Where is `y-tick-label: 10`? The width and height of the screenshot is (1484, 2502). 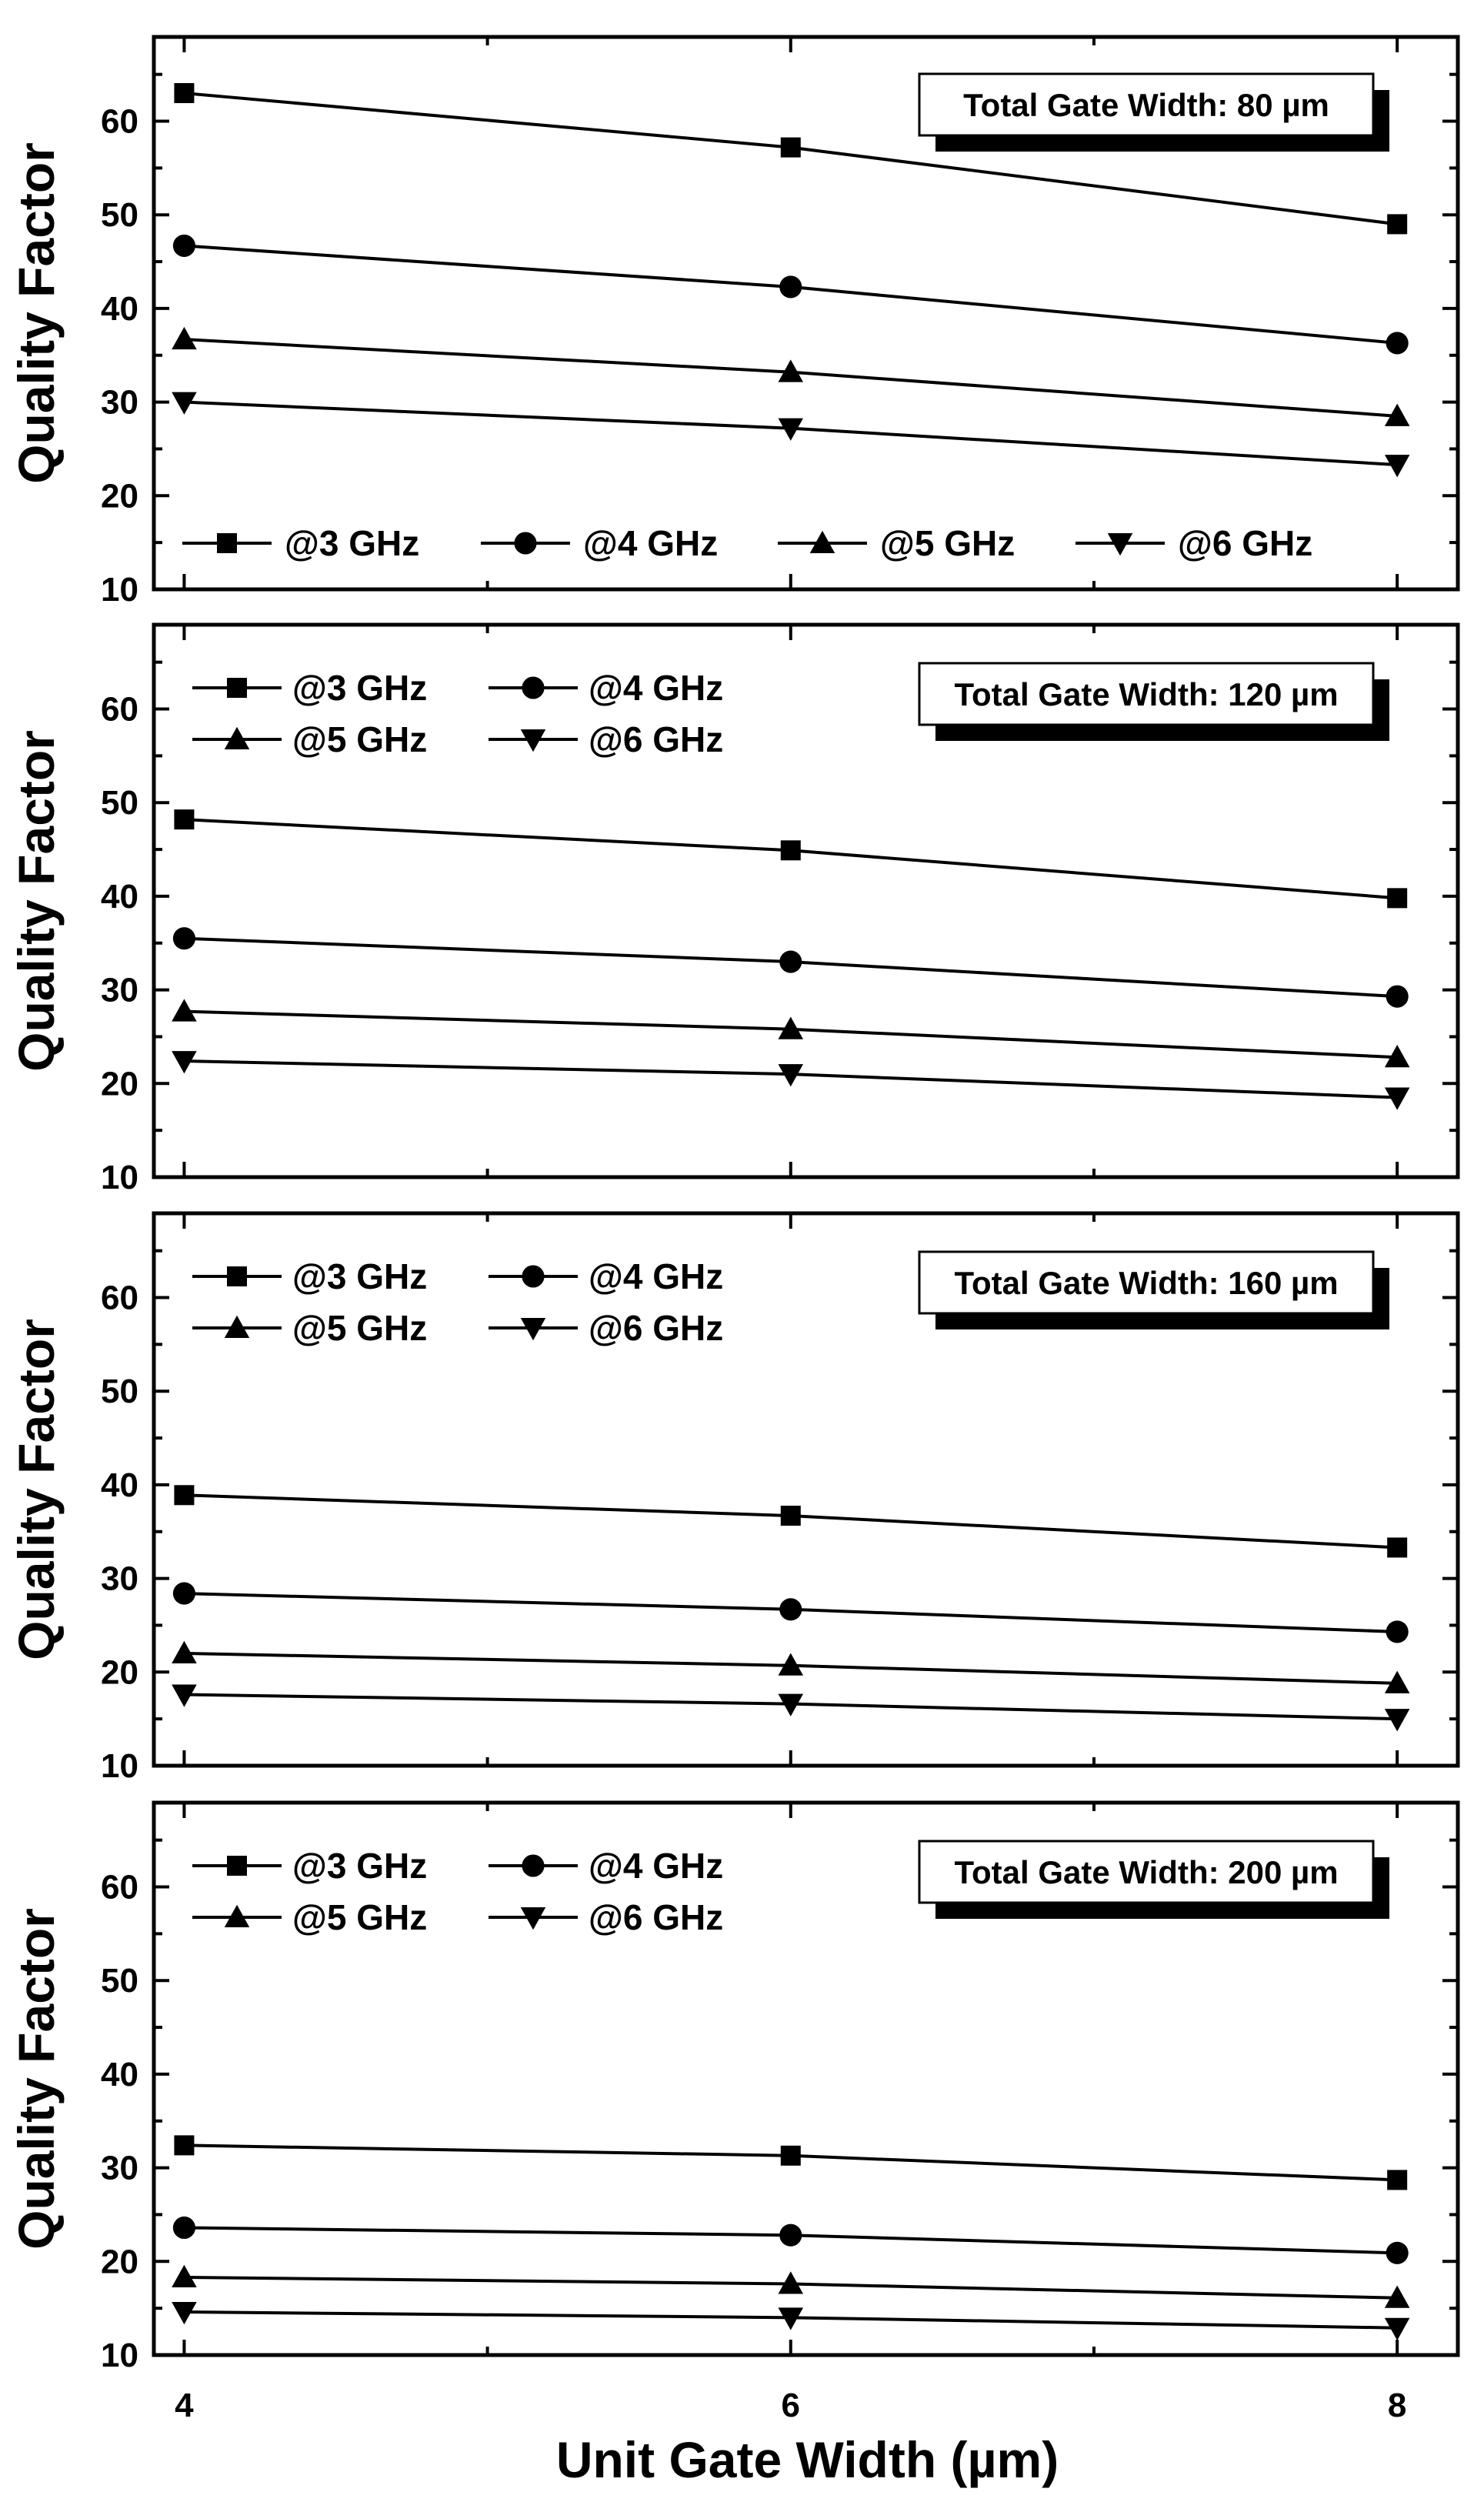 y-tick-label: 10 is located at coordinates (120, 1177).